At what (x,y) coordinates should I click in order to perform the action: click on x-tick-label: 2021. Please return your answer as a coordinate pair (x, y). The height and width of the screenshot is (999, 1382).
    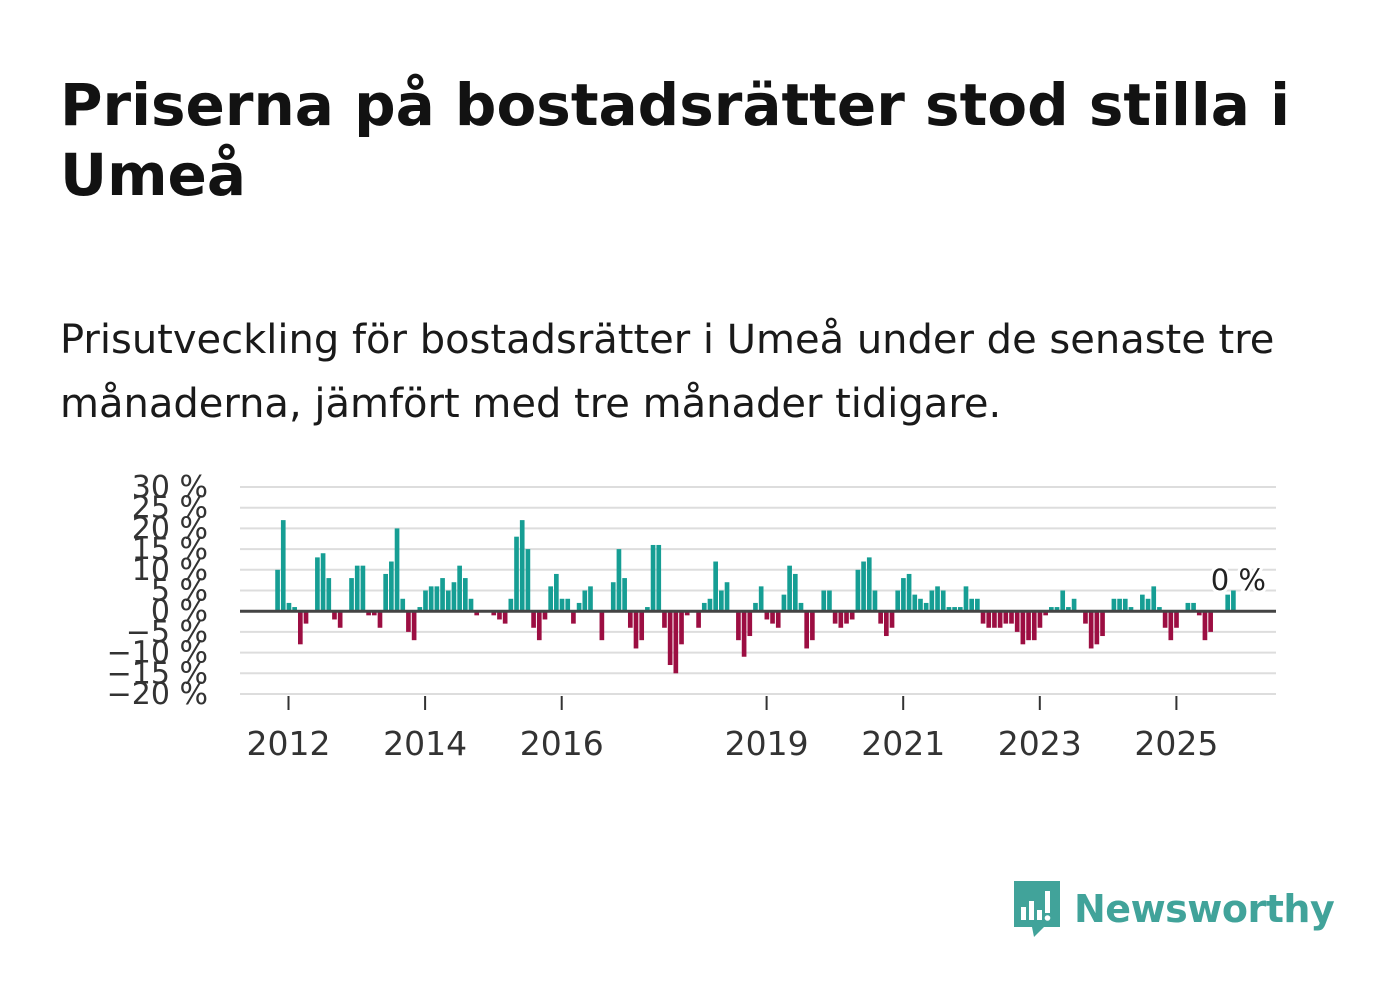
    Looking at the image, I should click on (903, 743).